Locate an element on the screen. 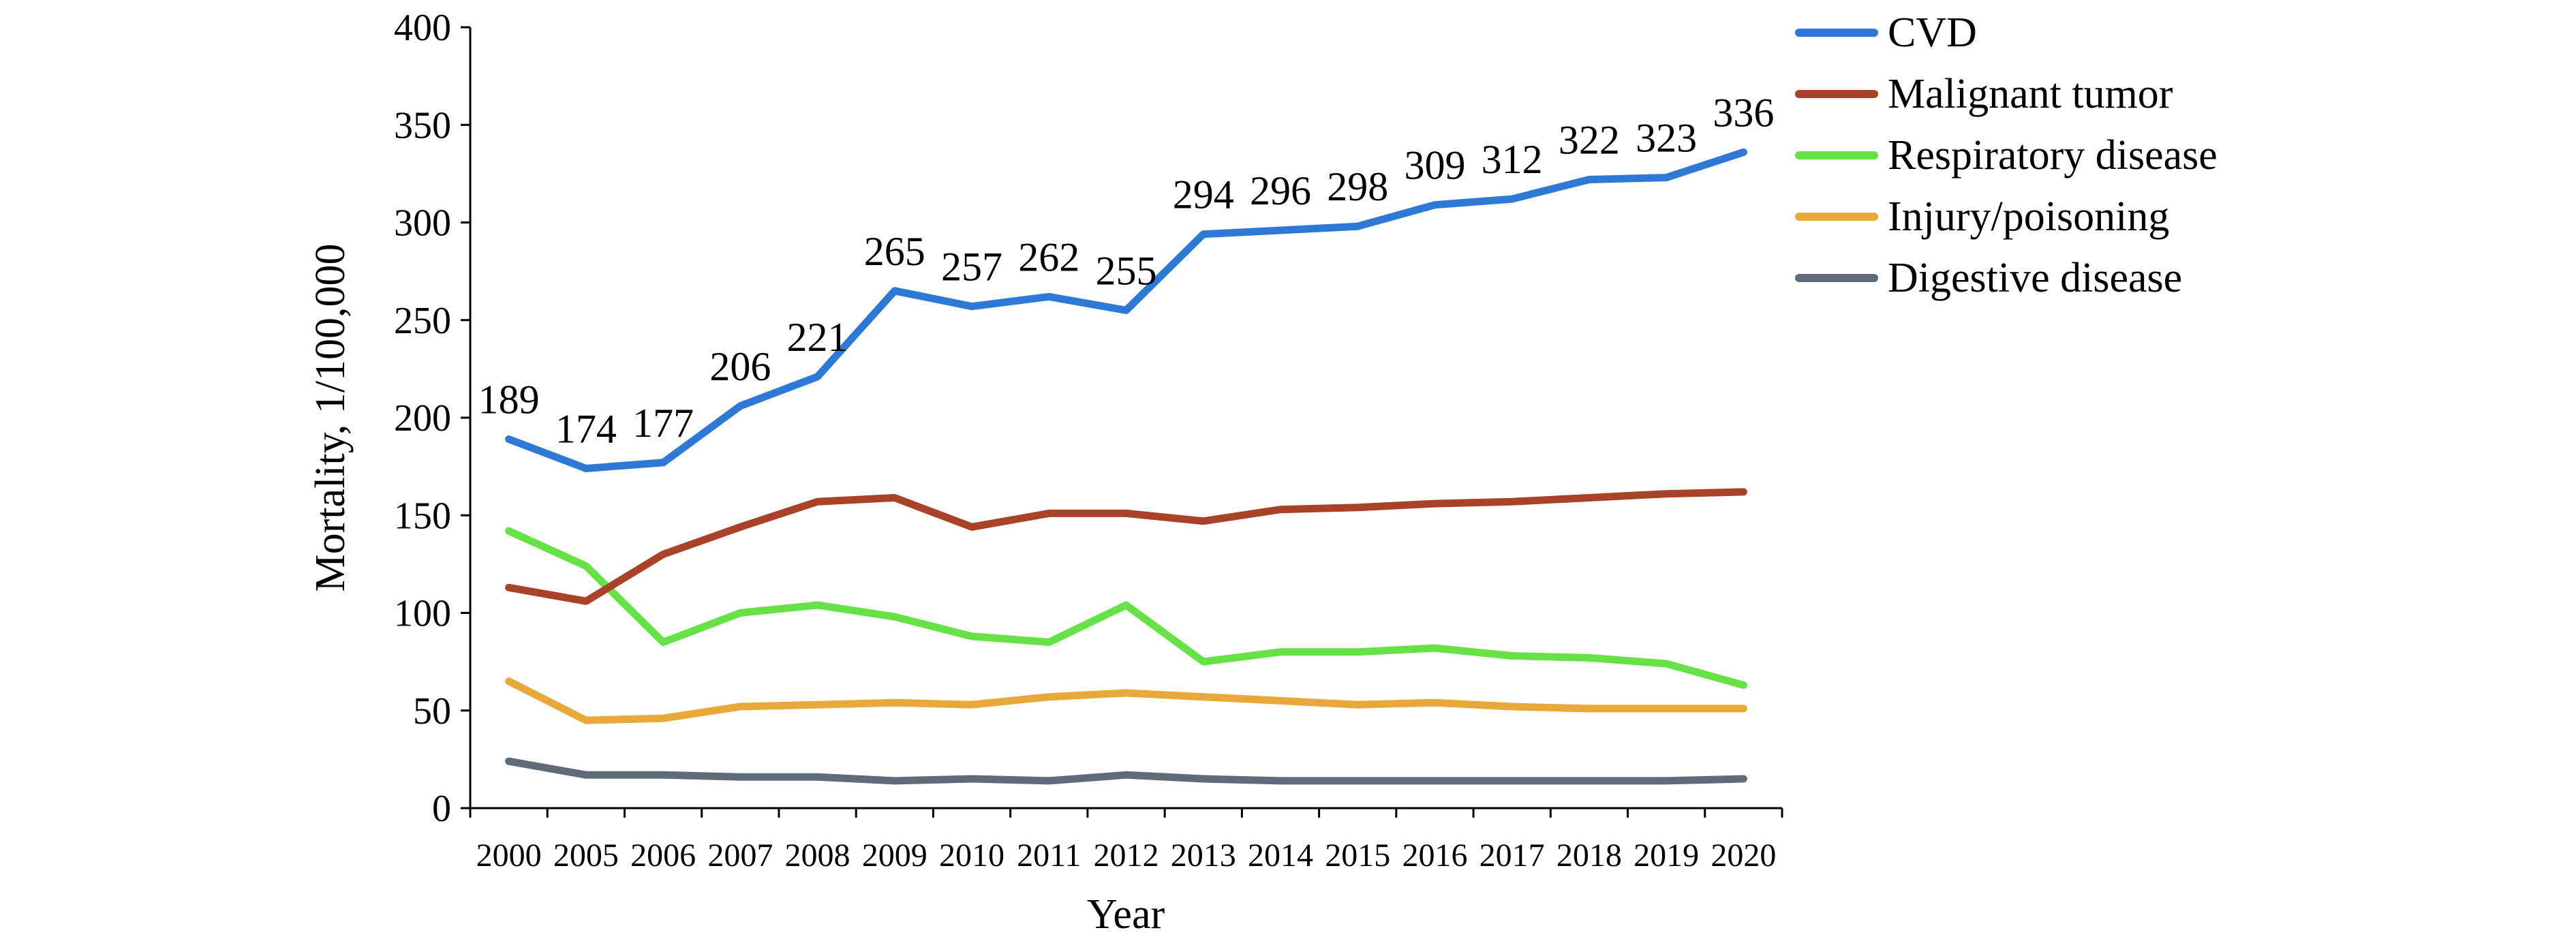  x-tick-label: 2016 is located at coordinates (1434, 855).